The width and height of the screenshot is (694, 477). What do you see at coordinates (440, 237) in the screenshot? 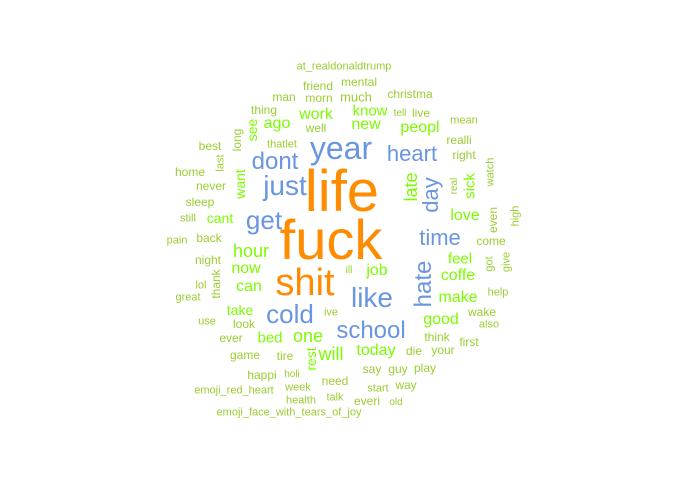
I see `word-time: time` at bounding box center [440, 237].